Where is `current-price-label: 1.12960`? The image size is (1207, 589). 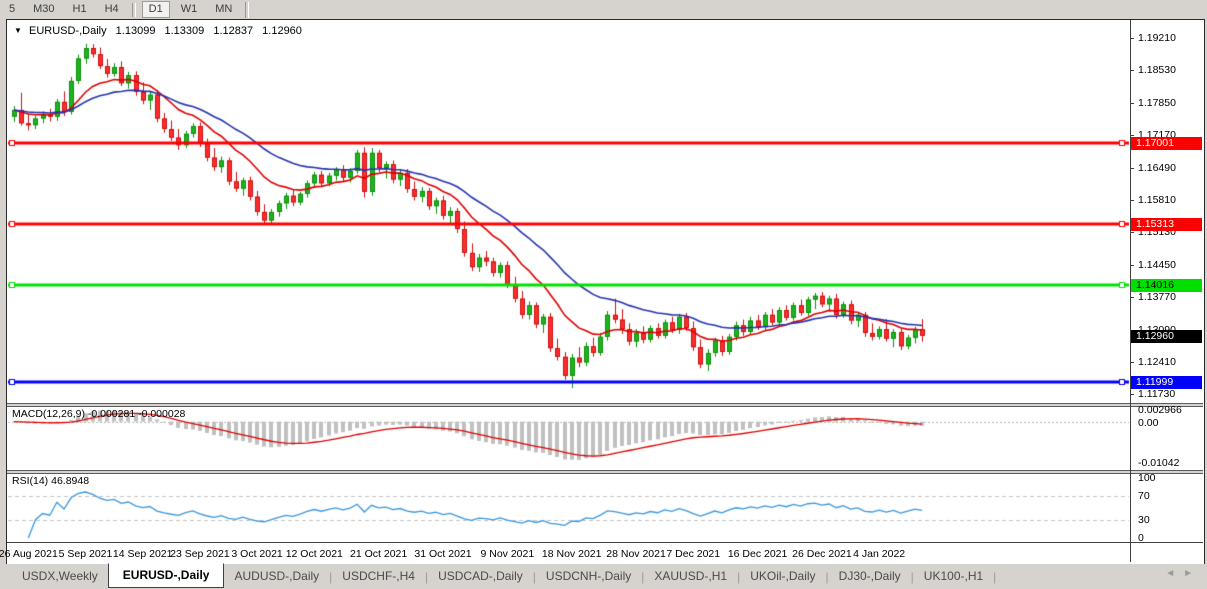
current-price-label: 1.12960 is located at coordinates (1166, 336).